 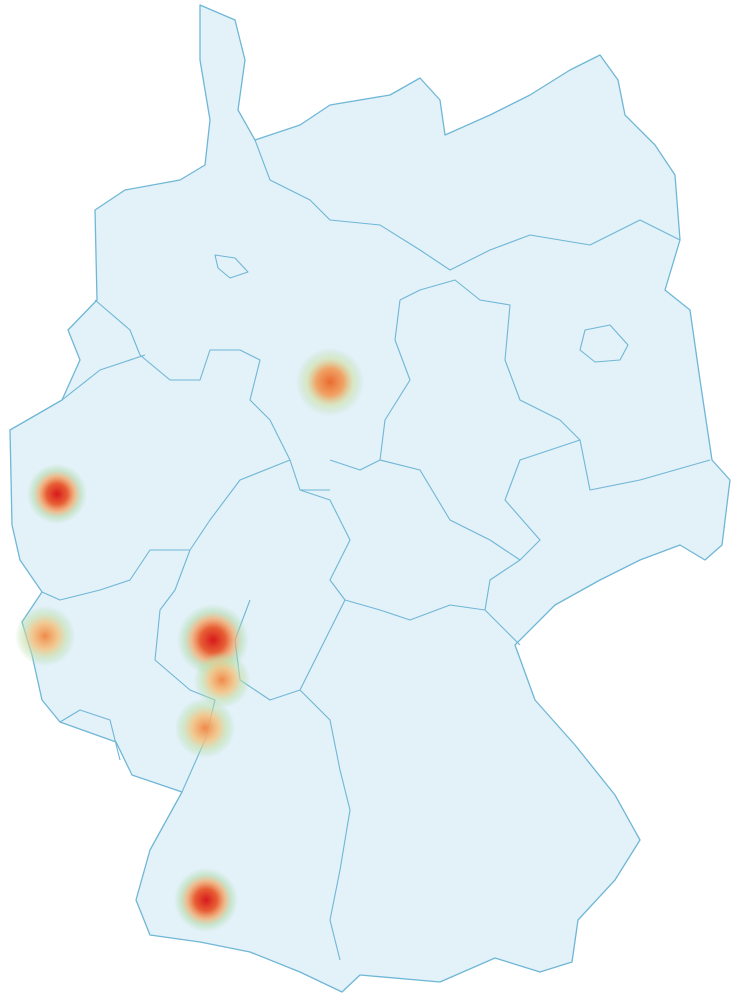 I want to click on lake, so click(x=231, y=266).